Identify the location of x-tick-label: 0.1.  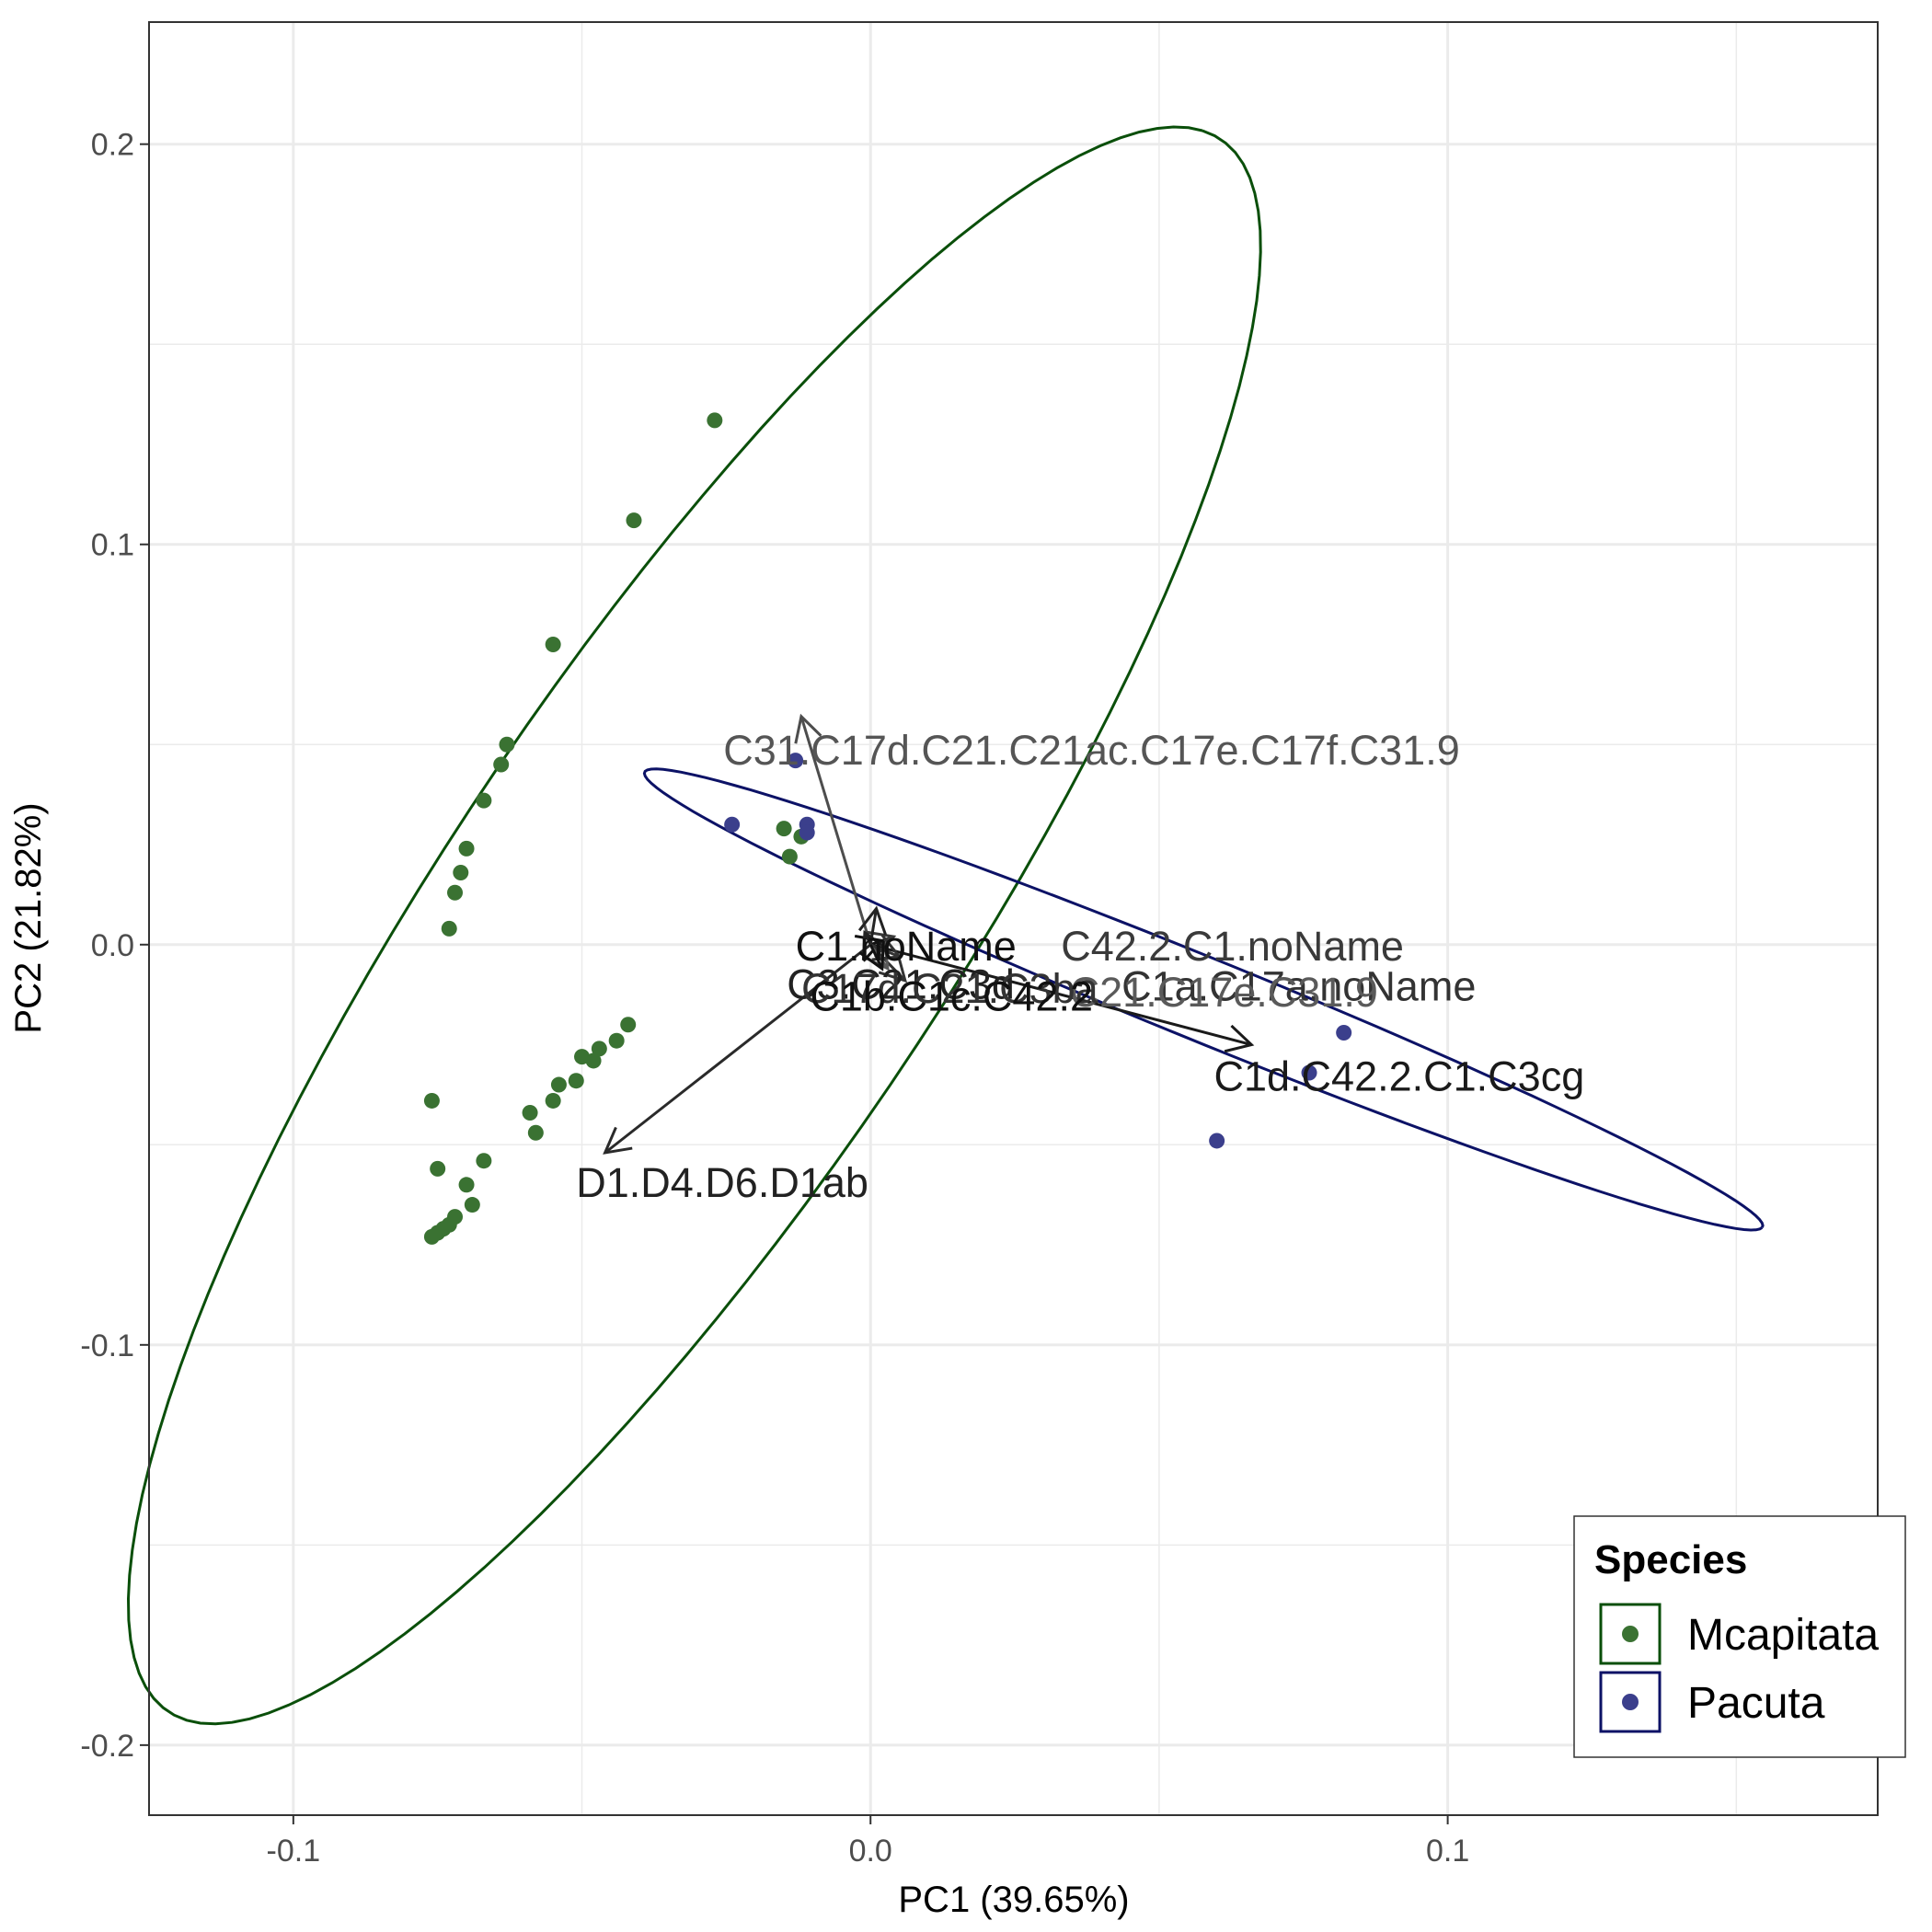
(1447, 1851).